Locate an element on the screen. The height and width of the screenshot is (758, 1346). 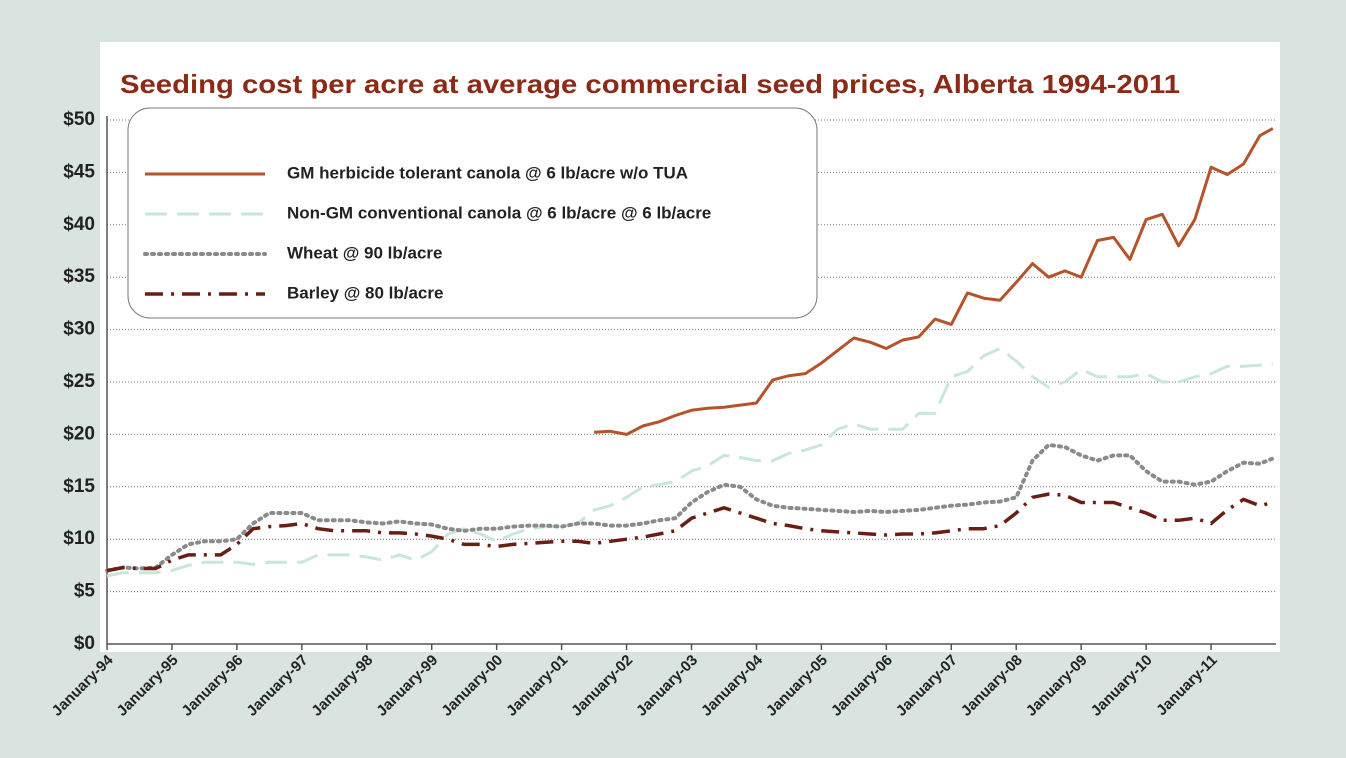
x-tick-label: January-99 is located at coordinates (407, 686).